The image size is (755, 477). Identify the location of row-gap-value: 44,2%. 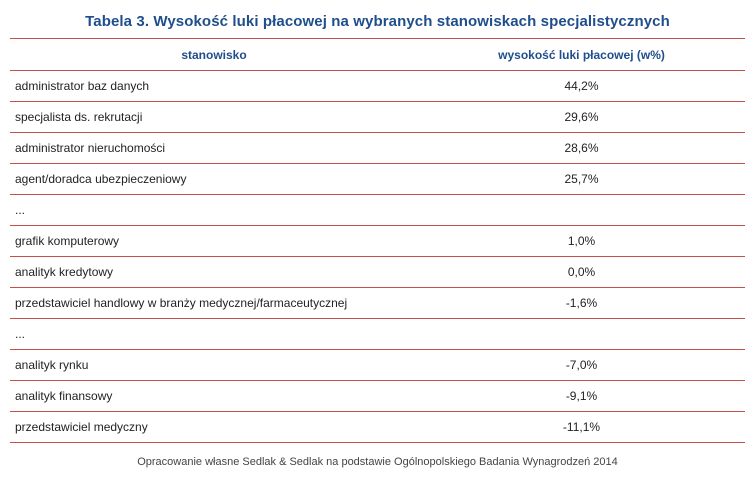
(581, 86).